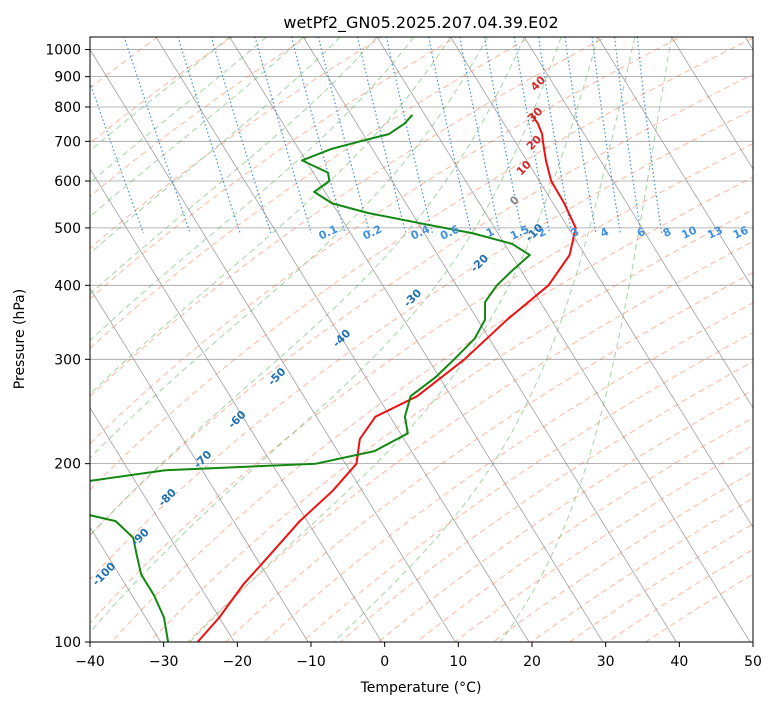 This screenshot has height=708, width=775. What do you see at coordinates (714, 233) in the screenshot?
I see `mixing-ratio-label: 13` at bounding box center [714, 233].